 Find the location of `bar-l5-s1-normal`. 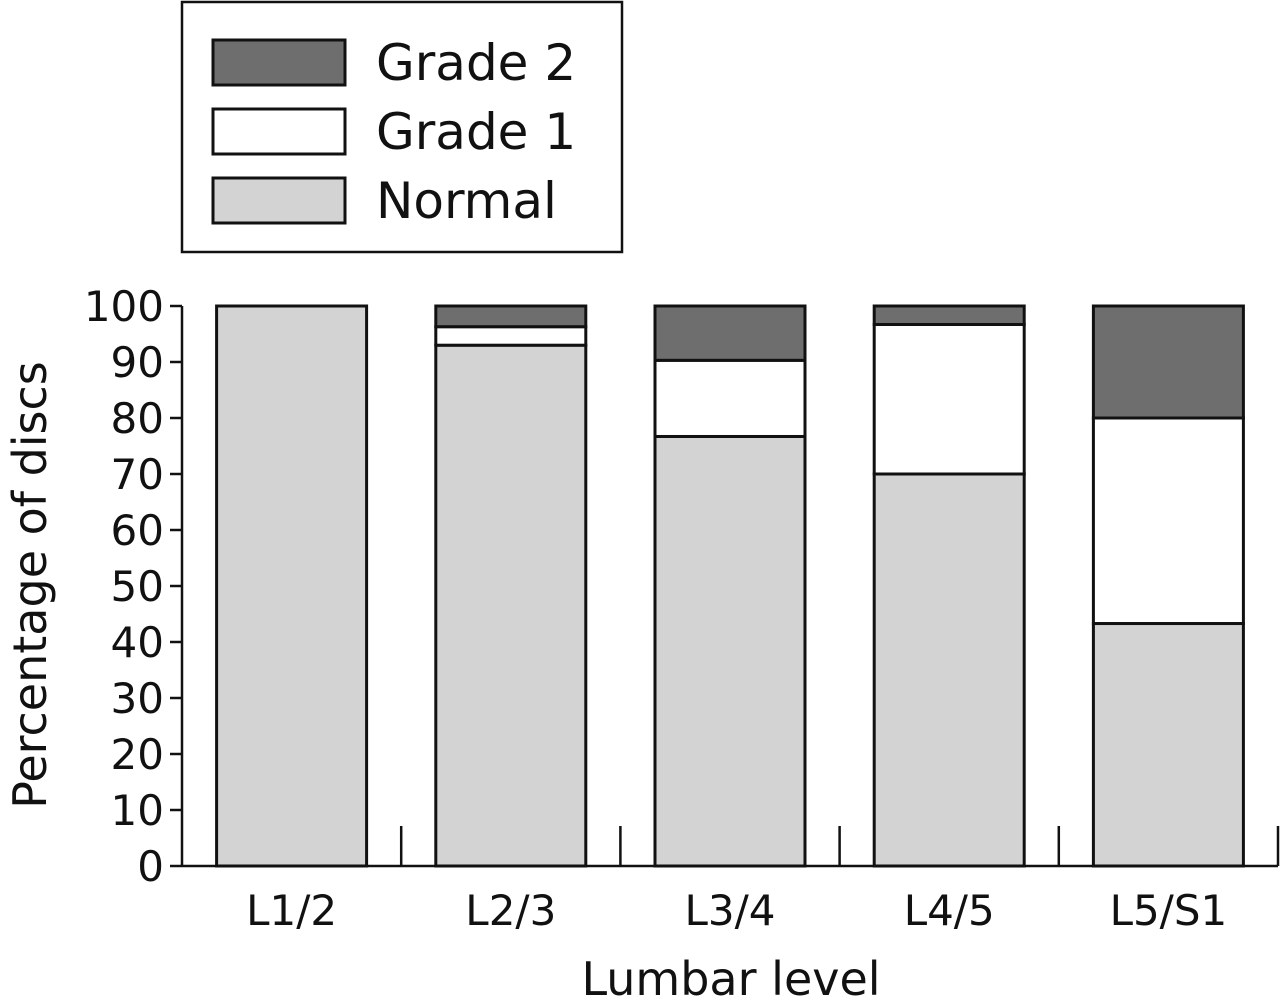

bar-l5-s1-normal is located at coordinates (1168, 745).